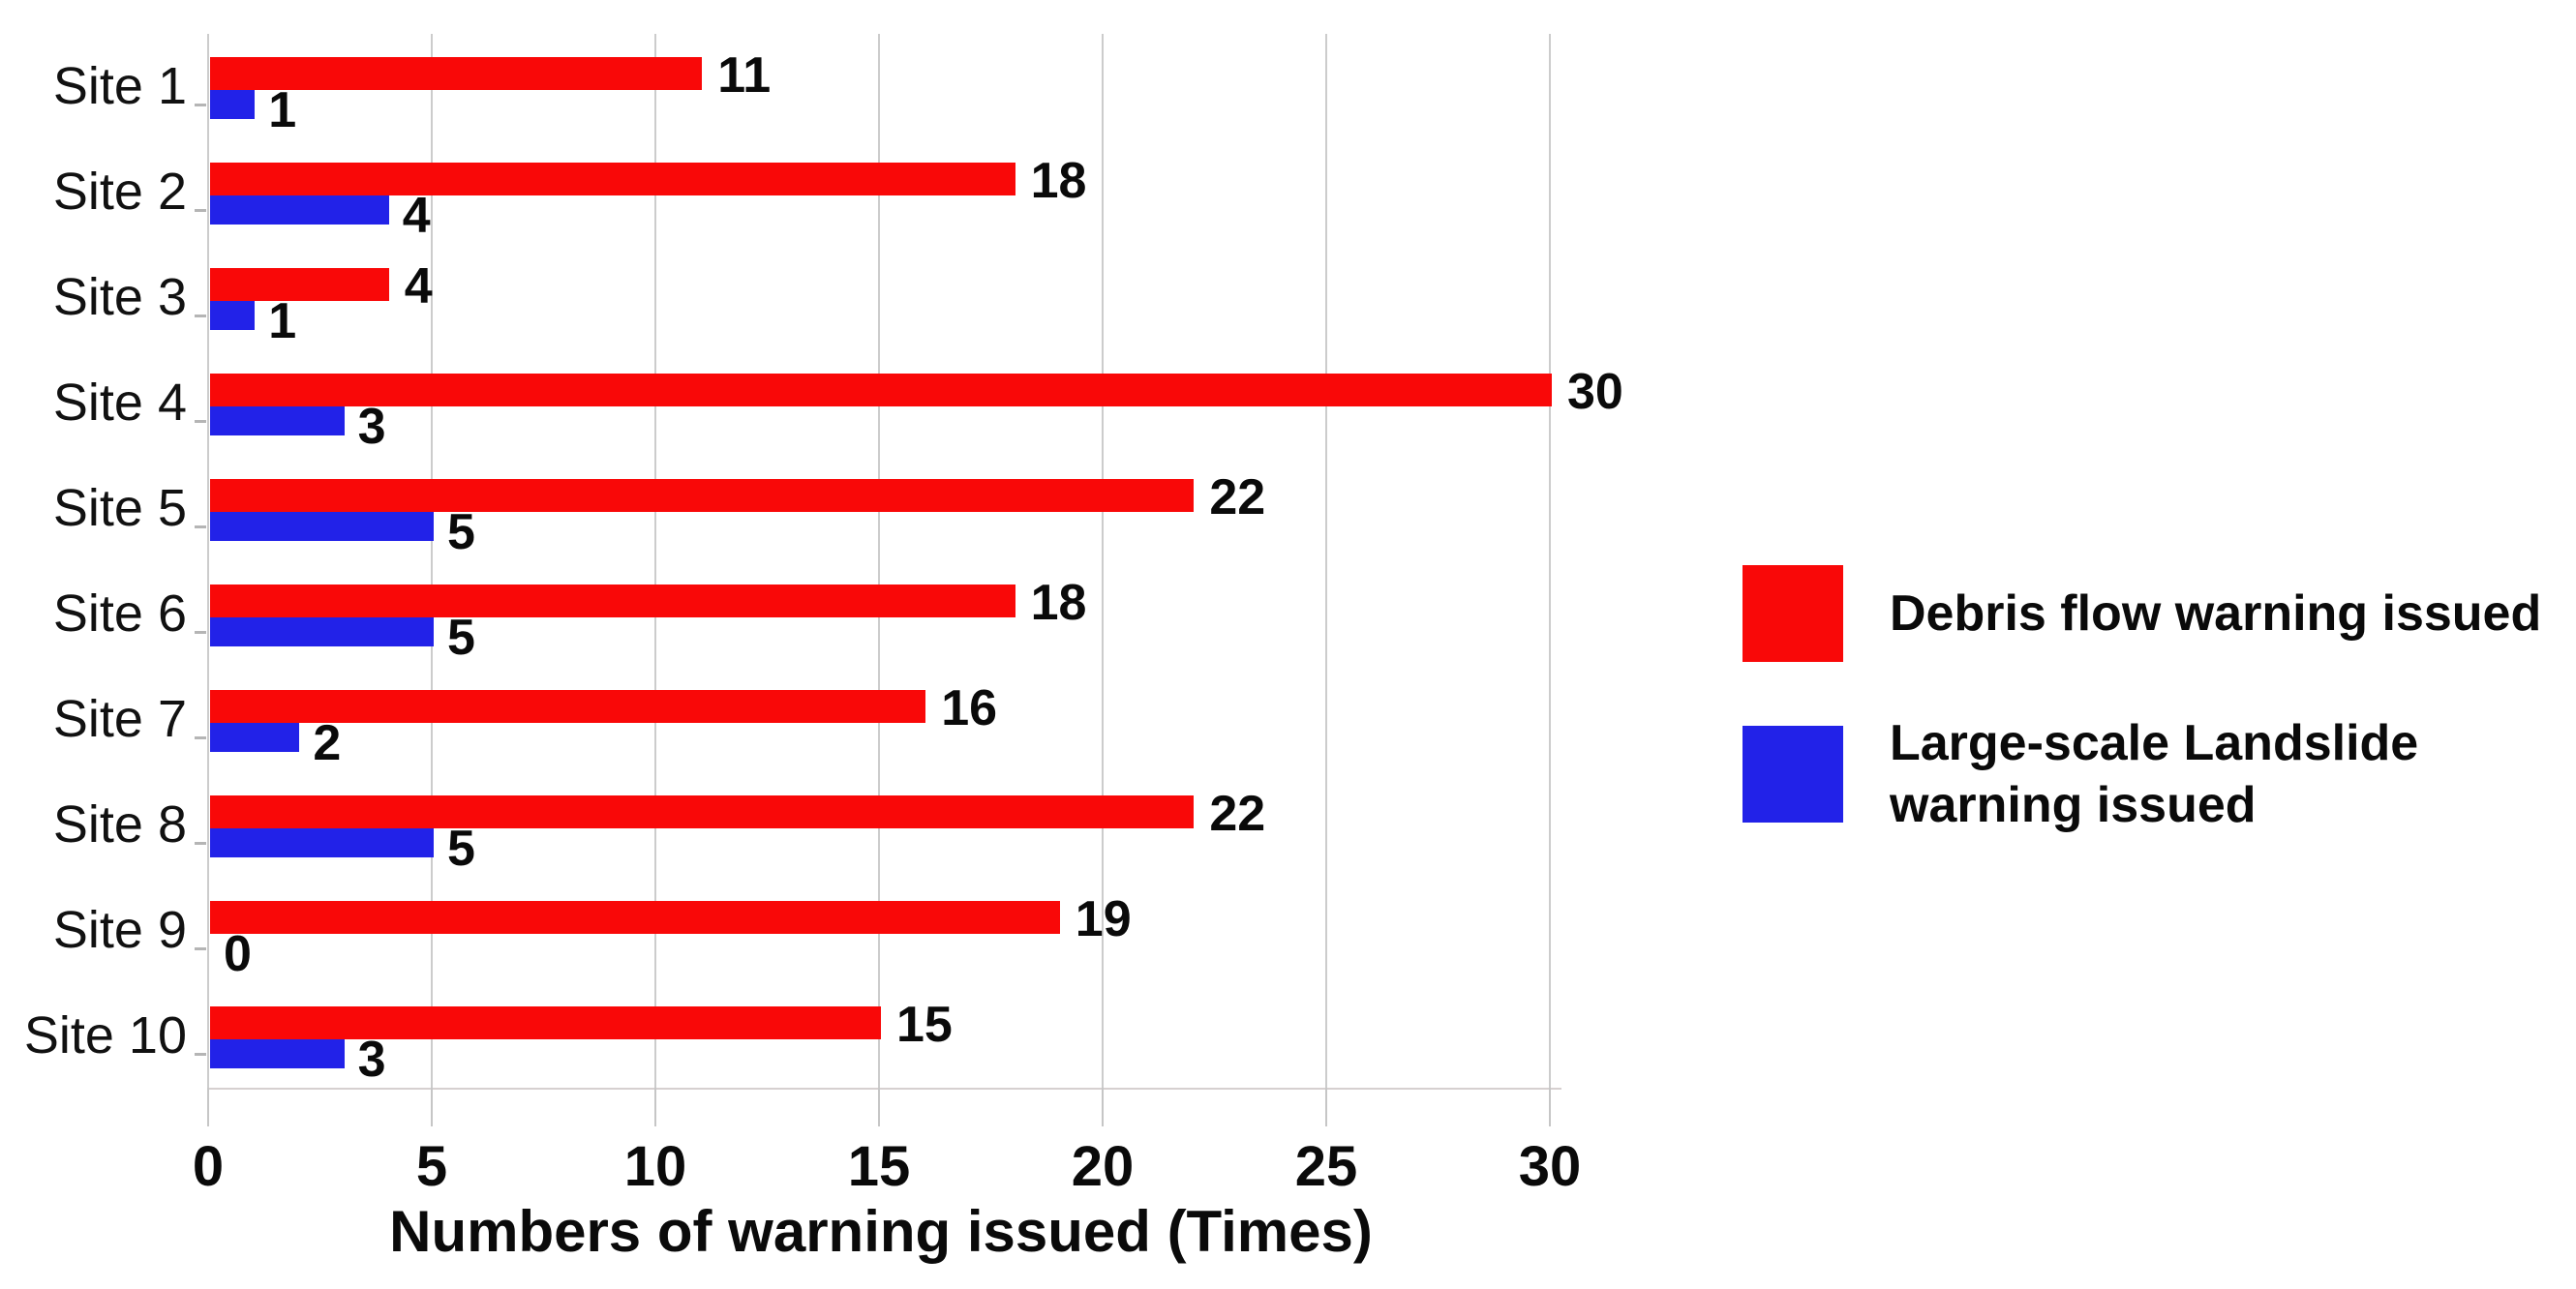 The height and width of the screenshot is (1289, 2576). I want to click on category-label: Site 7, so click(119, 719).